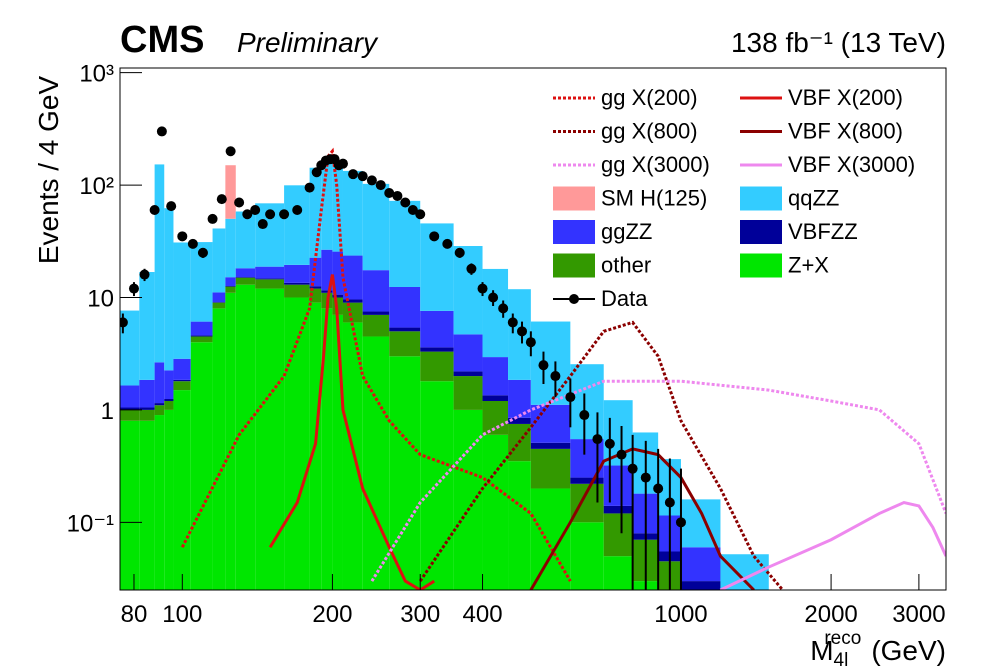 This screenshot has height=672, width=996. I want to click on x-tick-label: 100, so click(182, 614).